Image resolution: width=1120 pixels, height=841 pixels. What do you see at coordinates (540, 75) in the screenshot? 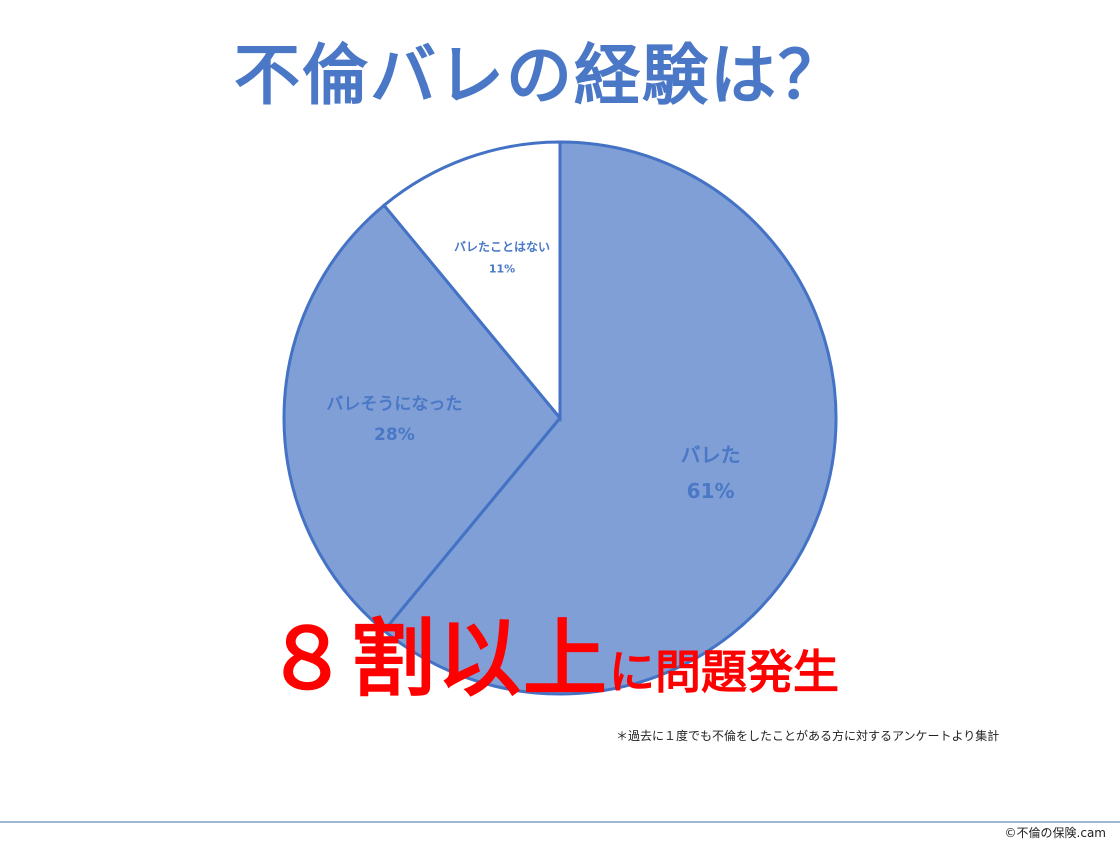
I see `chart-title: 不倫バレの経験は？` at bounding box center [540, 75].